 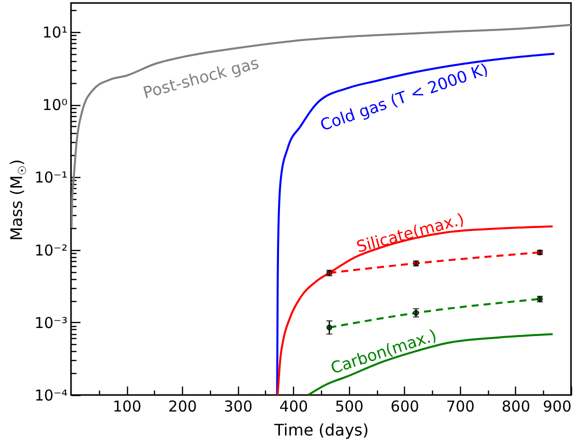 I want to click on x-tick-label: 700, so click(x=460, y=407).